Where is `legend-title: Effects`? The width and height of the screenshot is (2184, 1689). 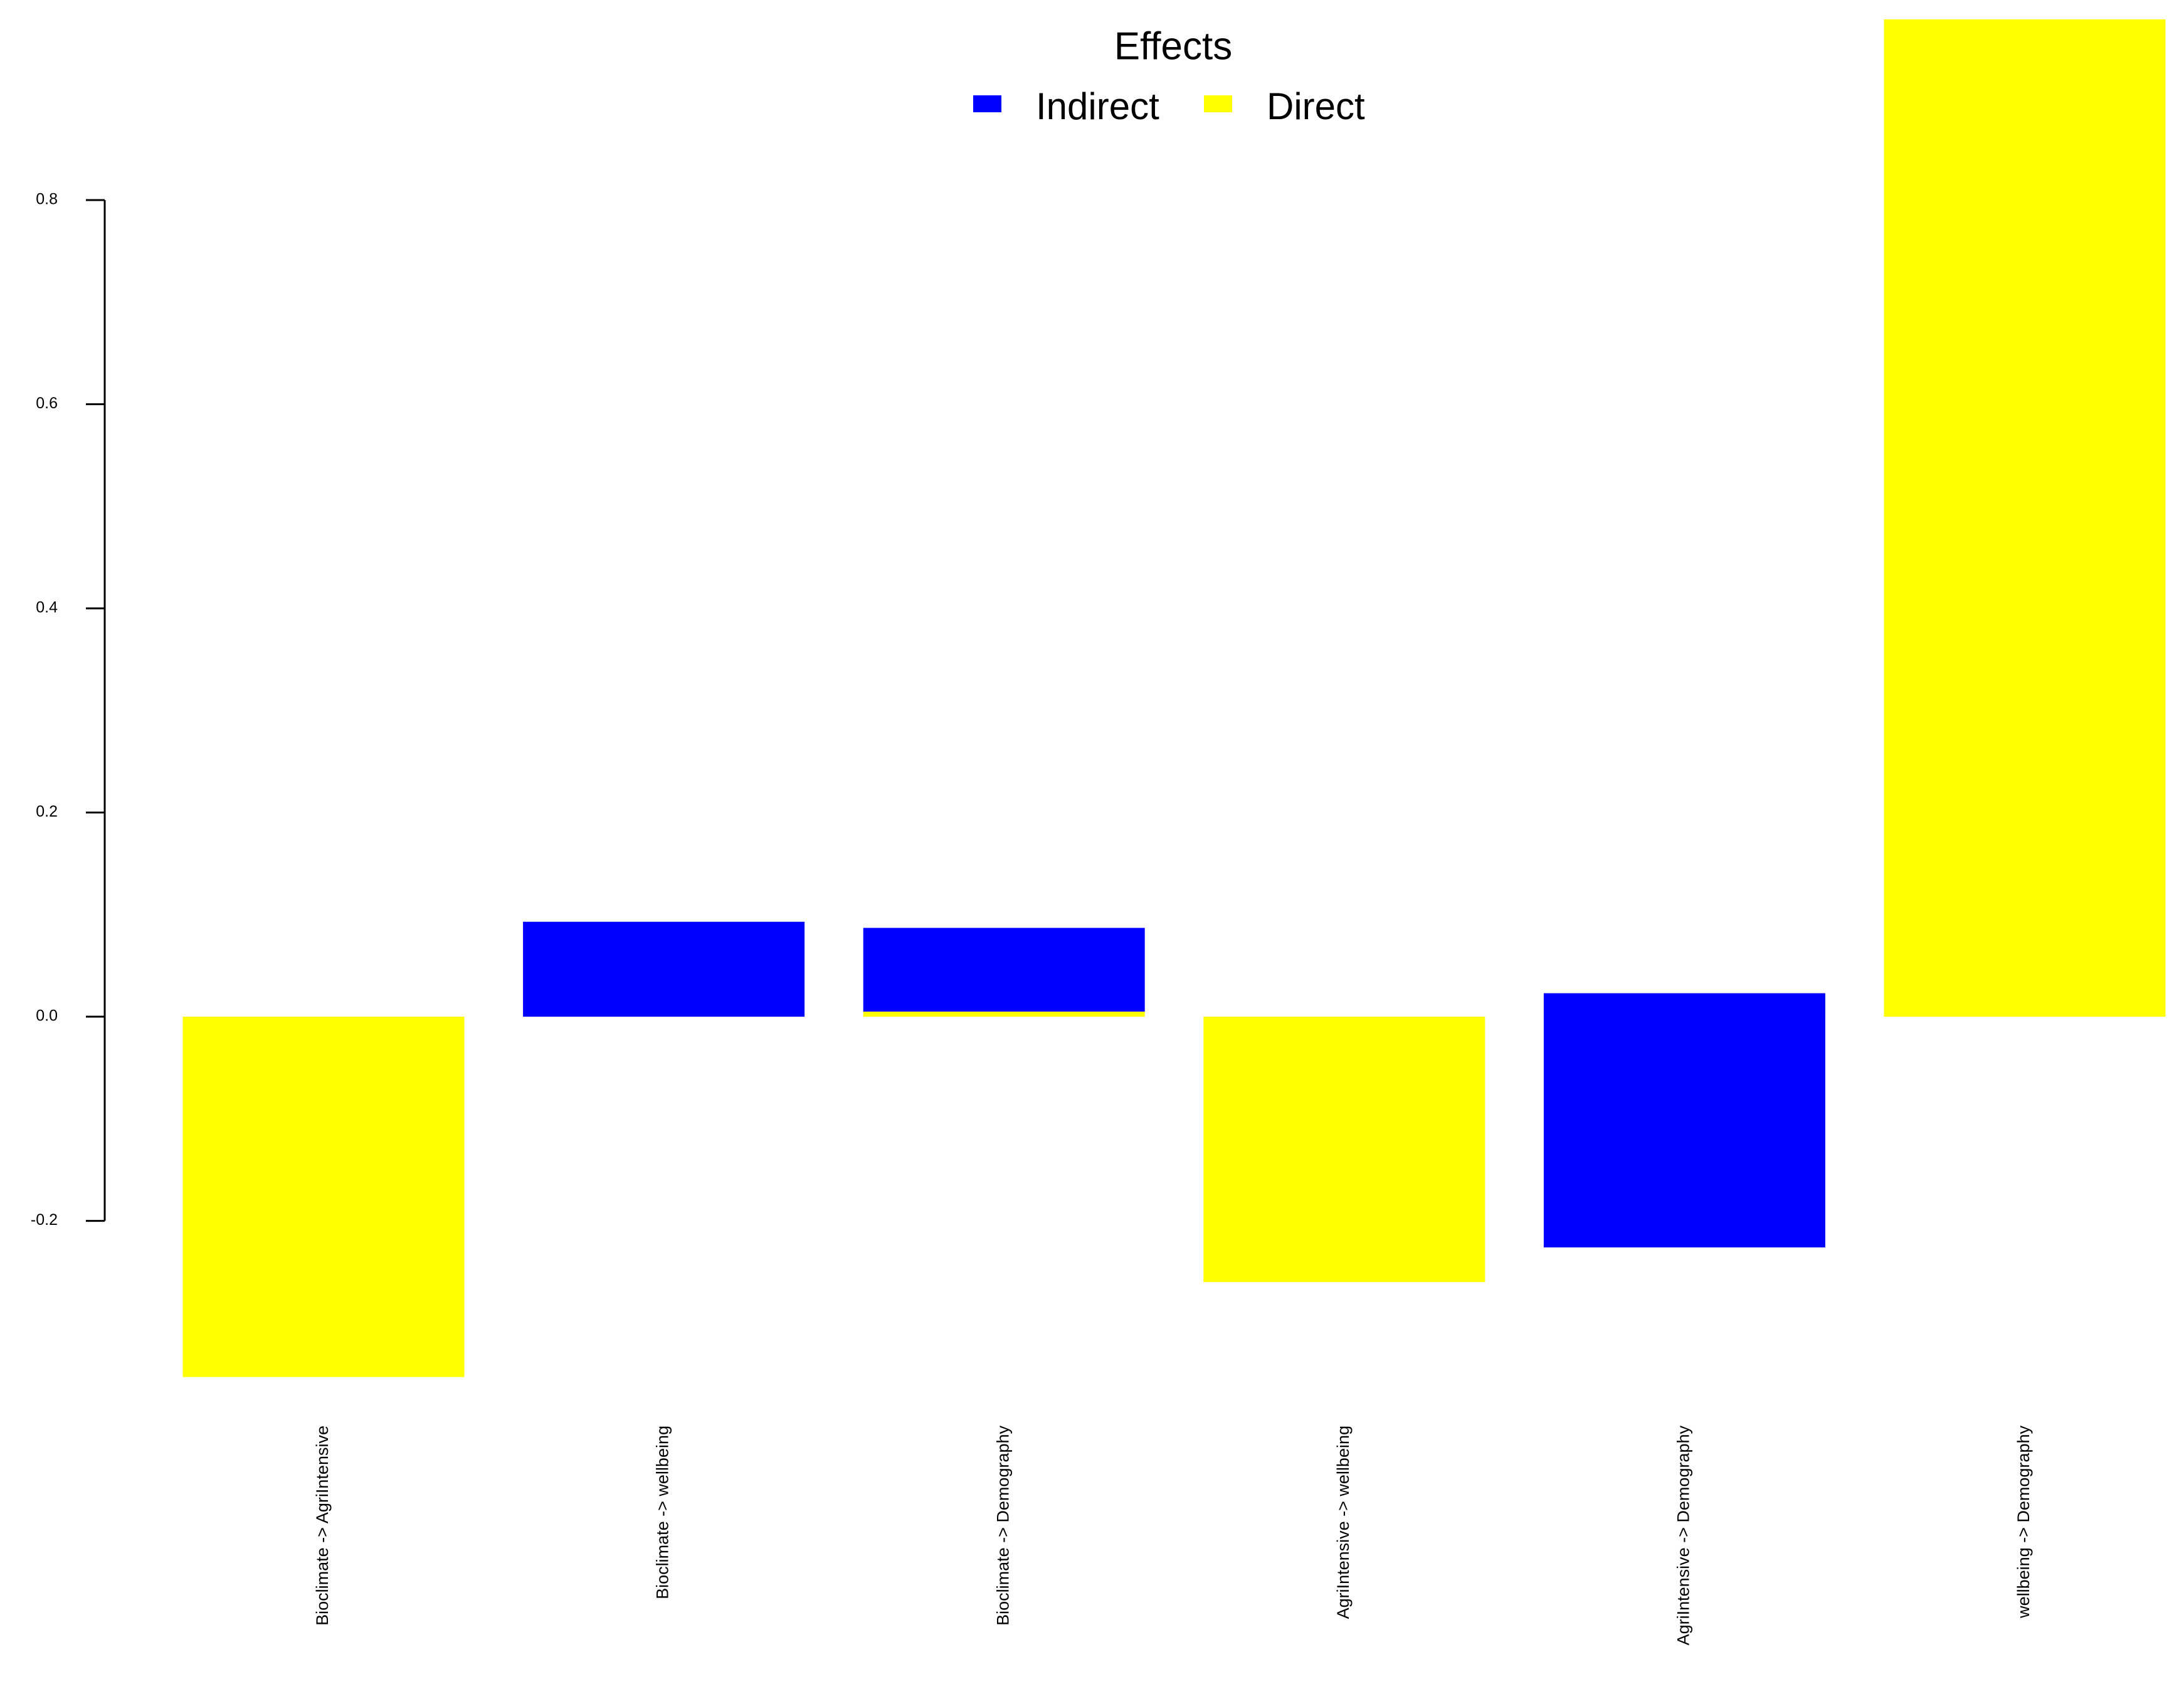 legend-title: Effects is located at coordinates (1173, 46).